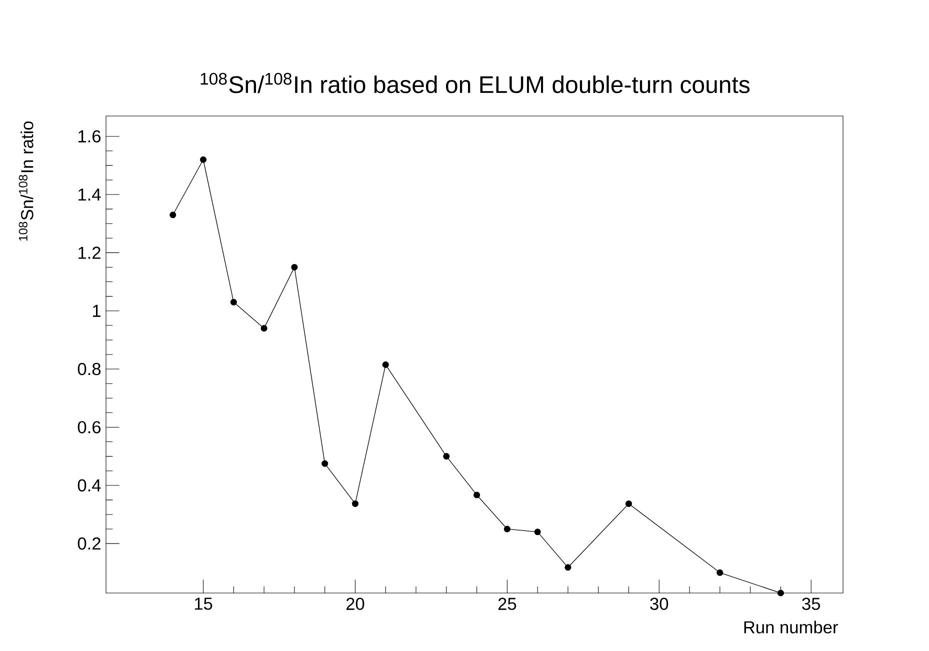 The image size is (929, 651). I want to click on y-tick-label: 0.8, so click(89, 369).